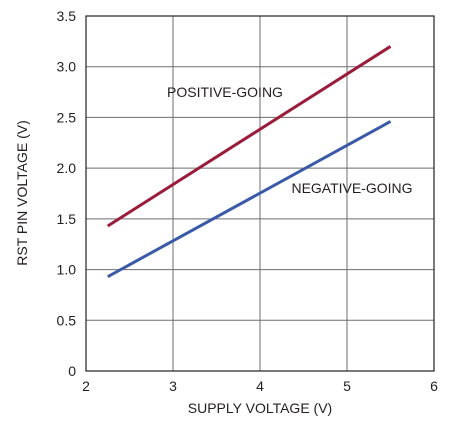  What do you see at coordinates (72, 371) in the screenshot?
I see `y-tick-label: 0` at bounding box center [72, 371].